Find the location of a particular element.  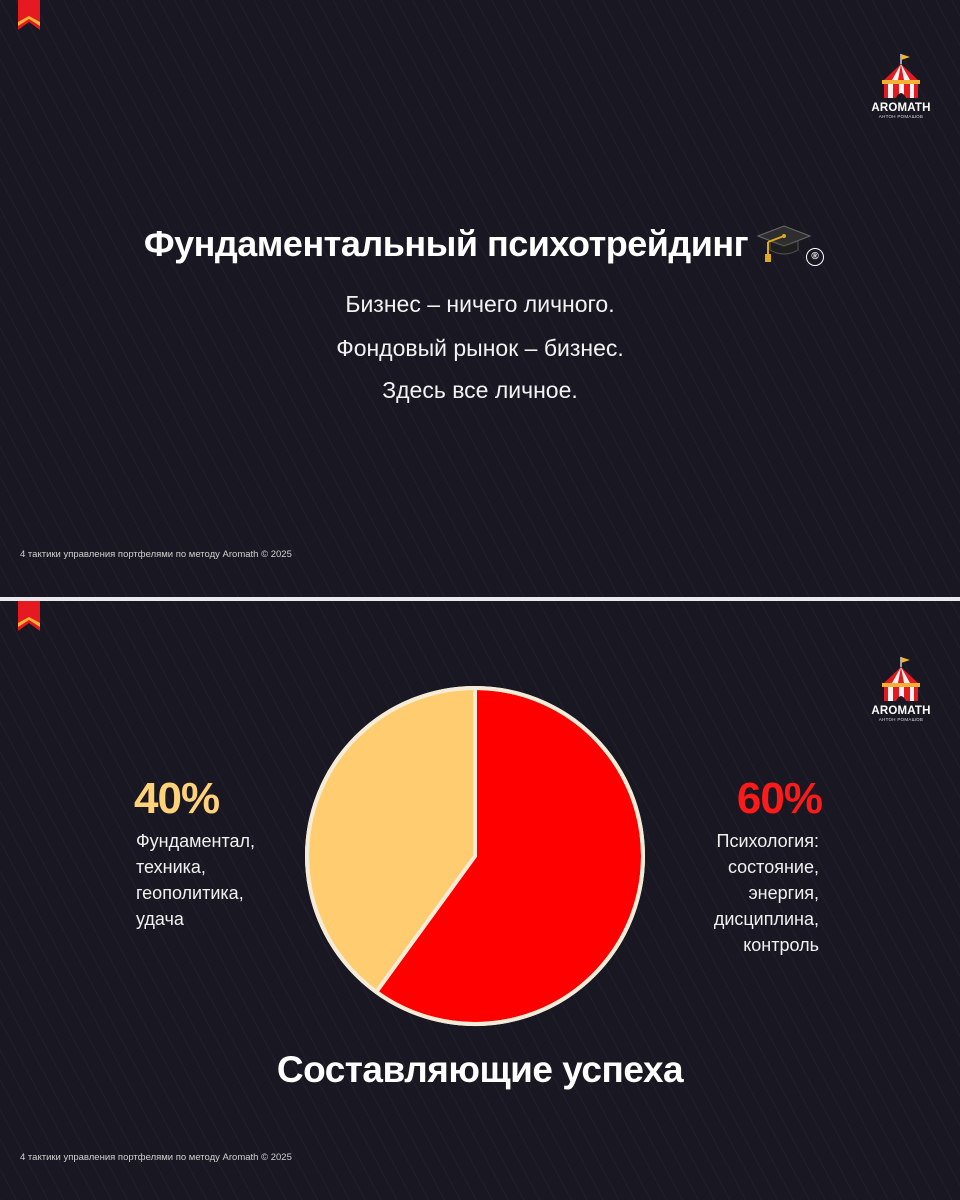

pie-outline is located at coordinates (475, 856).